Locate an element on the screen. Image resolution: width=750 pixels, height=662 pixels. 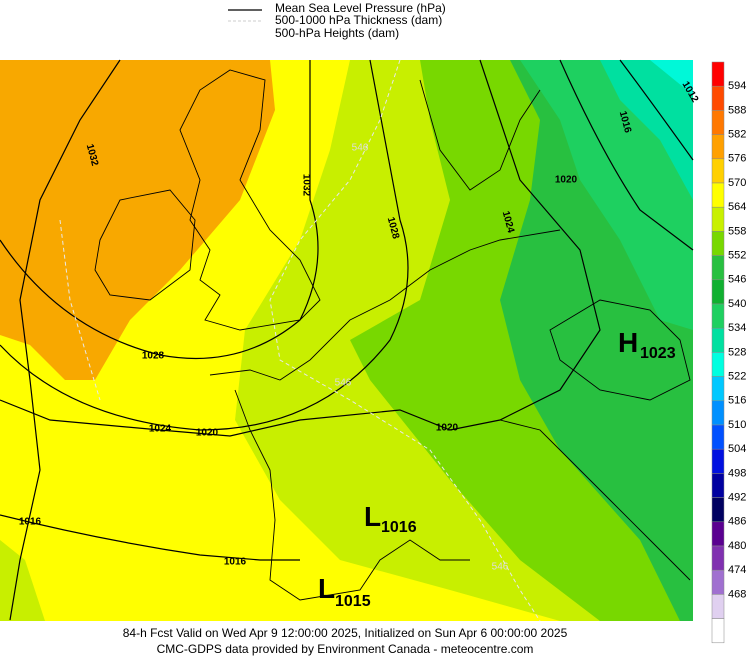
colorbar-label: 474 is located at coordinates (737, 570).